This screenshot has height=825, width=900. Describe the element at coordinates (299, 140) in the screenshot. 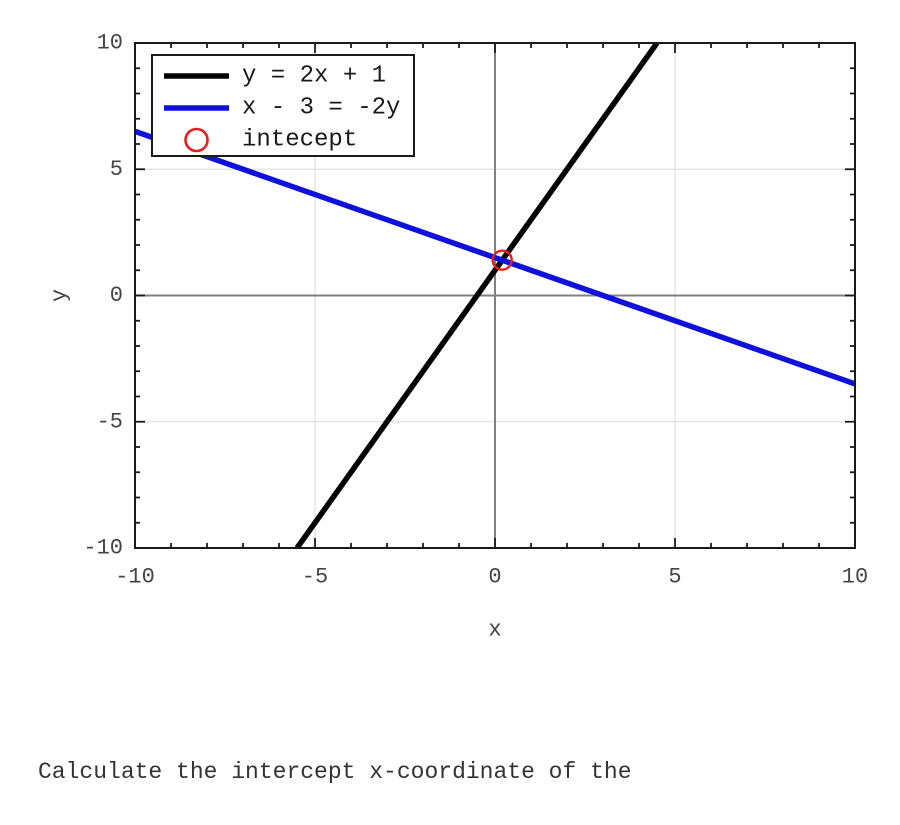

I see `legend-label-2: intecept` at that location.